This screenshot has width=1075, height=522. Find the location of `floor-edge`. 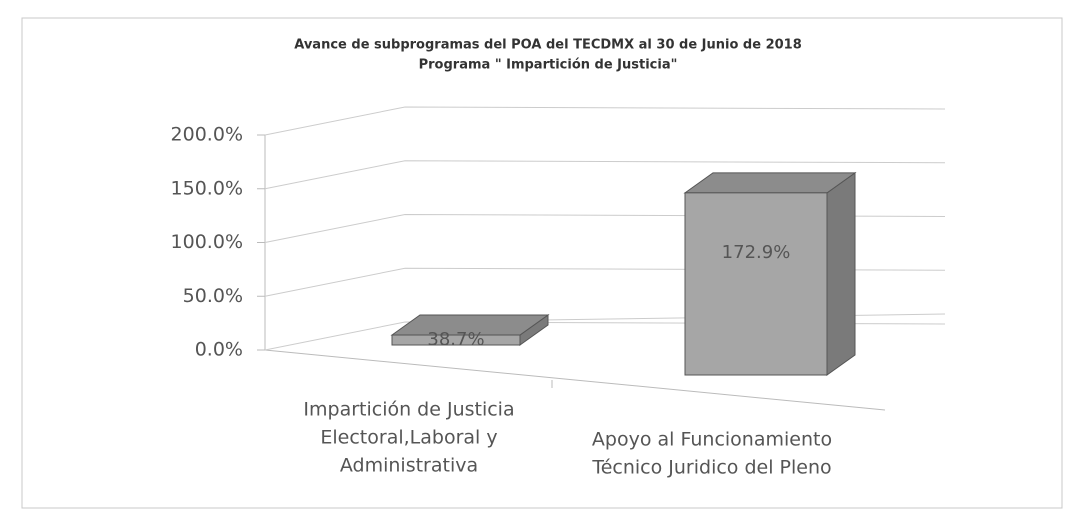

floor-edge is located at coordinates (575, 380).